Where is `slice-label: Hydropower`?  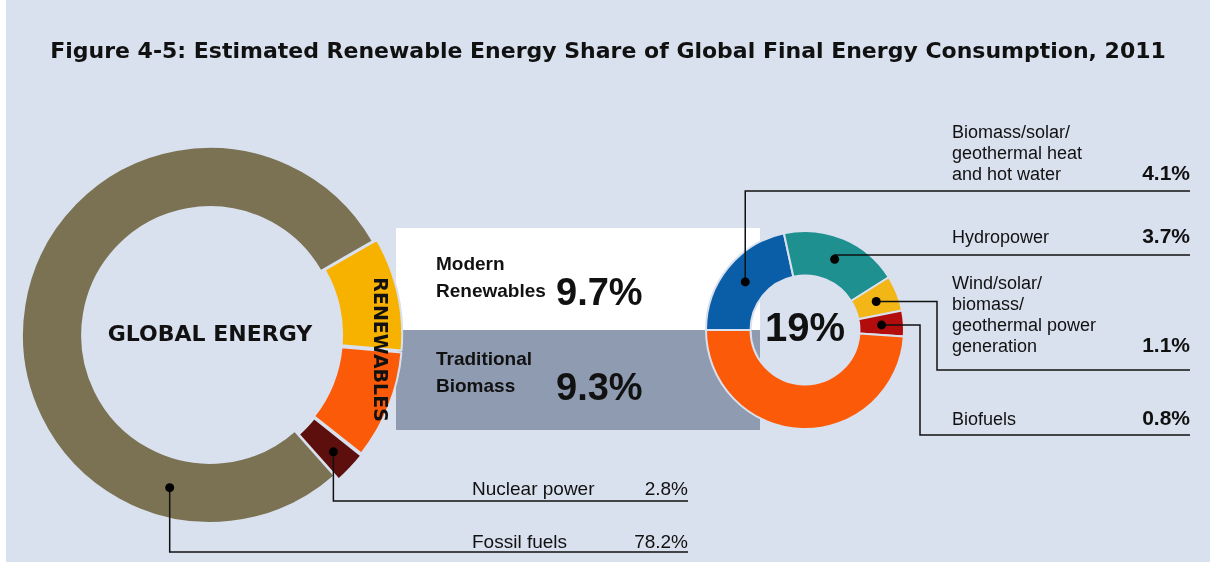
slice-label: Hydropower is located at coordinates (1001, 237).